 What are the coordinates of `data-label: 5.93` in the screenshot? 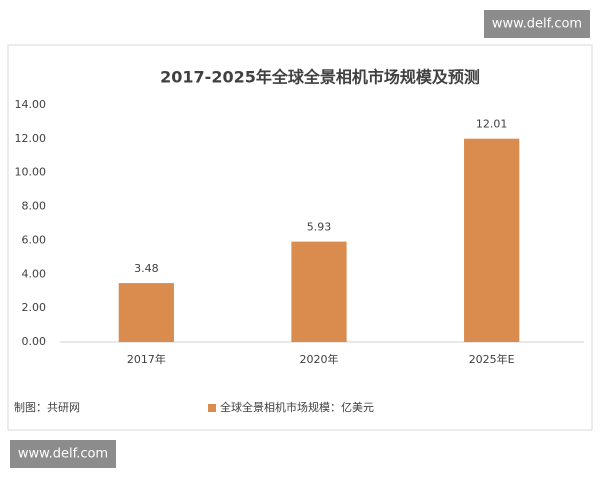 It's located at (319, 227).